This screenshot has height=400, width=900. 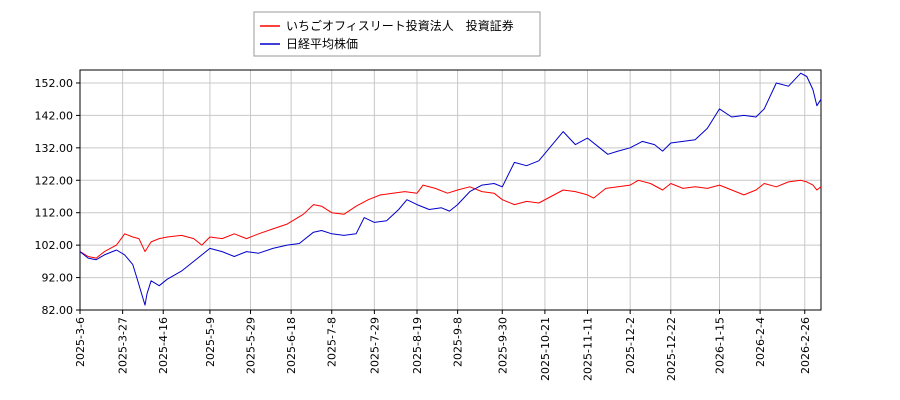 I want to click on x-tick-label: 2026-1-15, so click(x=719, y=345).